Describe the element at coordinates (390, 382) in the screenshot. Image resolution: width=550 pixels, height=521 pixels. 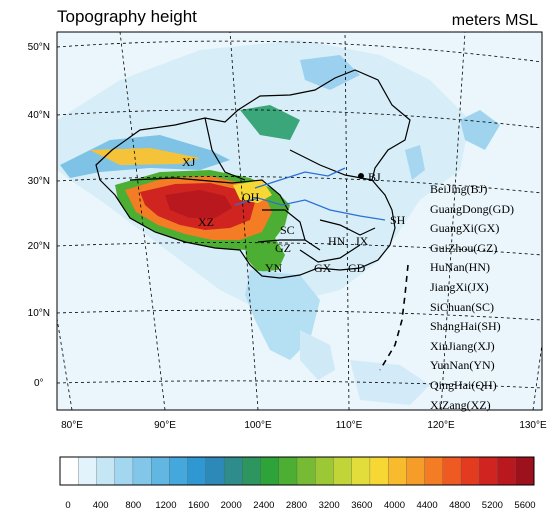
I see `borneo-land` at that location.